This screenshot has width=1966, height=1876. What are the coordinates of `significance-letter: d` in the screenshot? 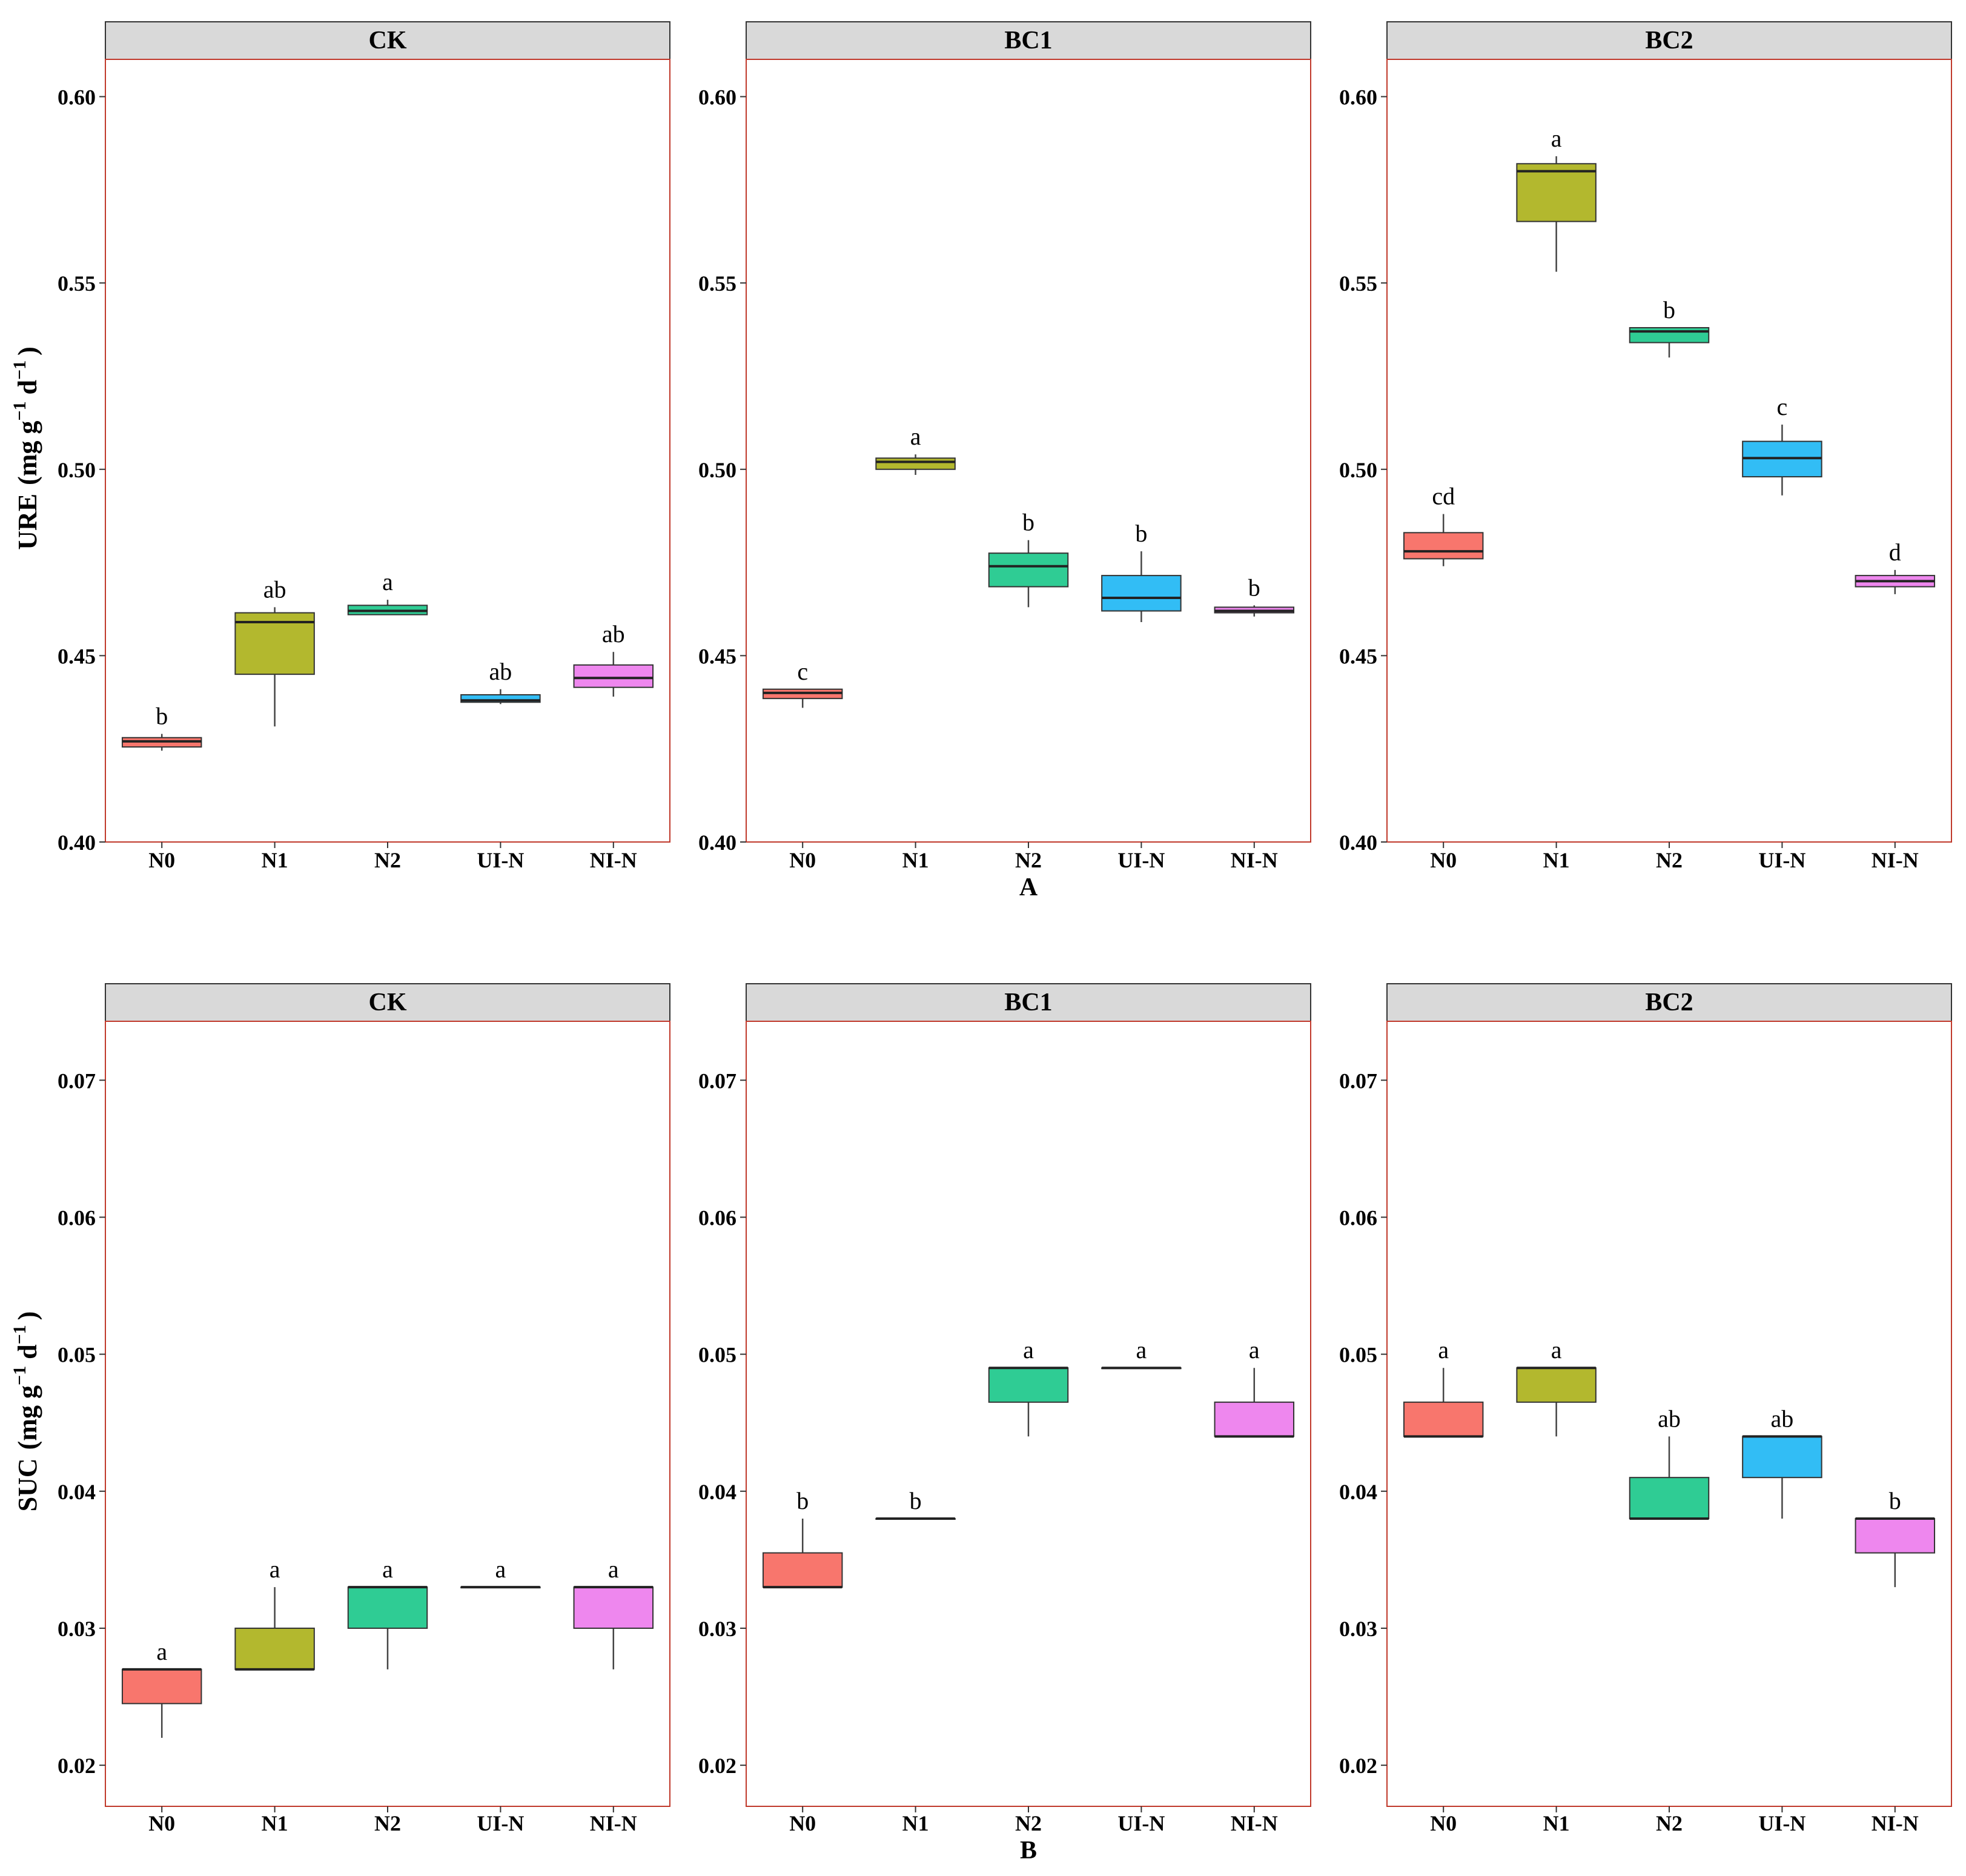 It's located at (1895, 553).